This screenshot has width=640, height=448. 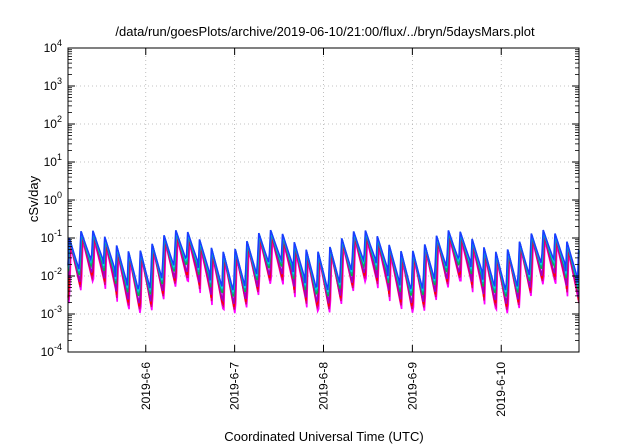 What do you see at coordinates (235, 386) in the screenshot?
I see `x-tick-label: 2019-6-7` at bounding box center [235, 386].